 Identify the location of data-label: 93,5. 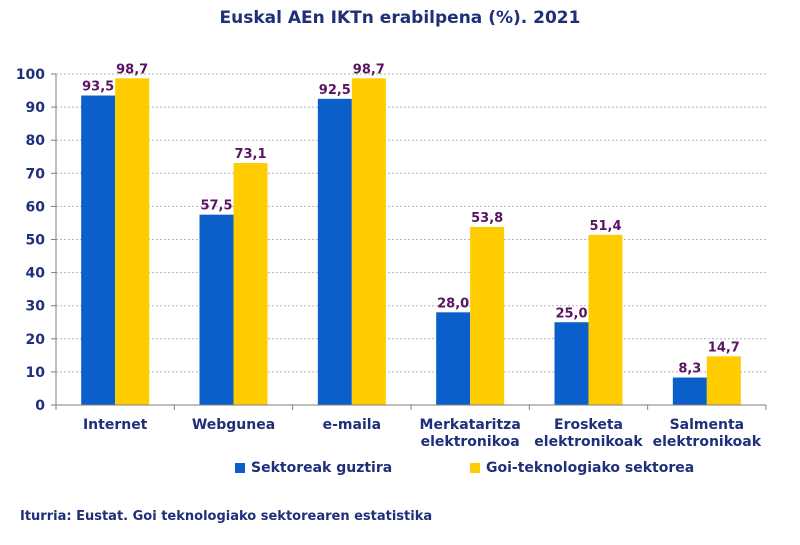
(98, 87).